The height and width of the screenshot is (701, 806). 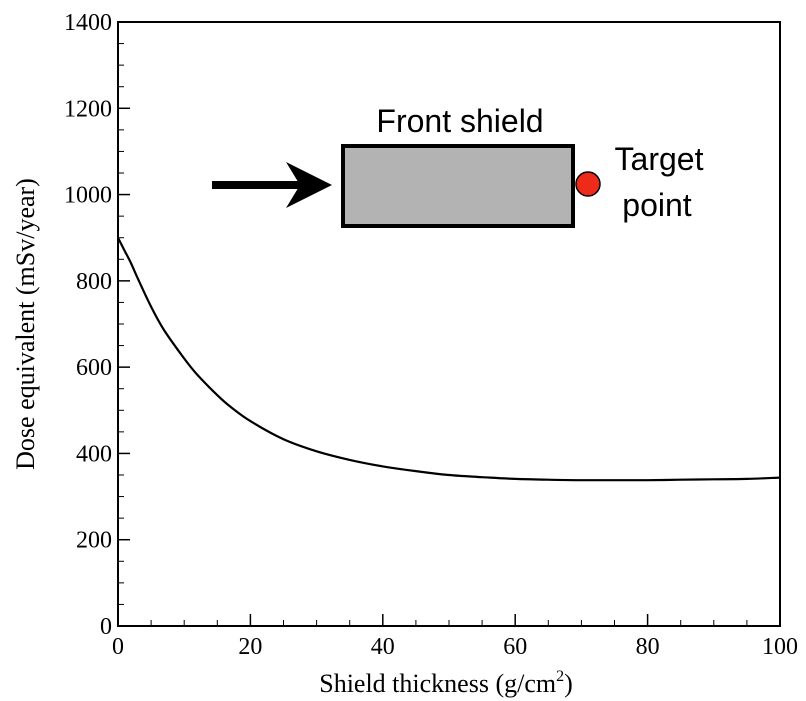 I want to click on y-tick-label: 1200, so click(x=88, y=109).